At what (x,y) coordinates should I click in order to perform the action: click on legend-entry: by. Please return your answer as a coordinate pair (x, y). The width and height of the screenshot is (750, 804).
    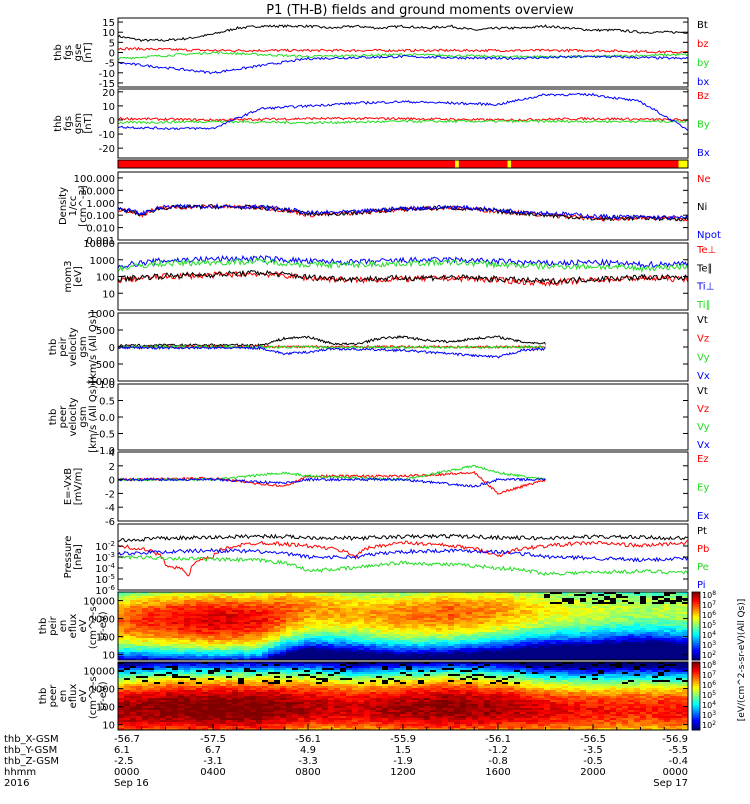
    Looking at the image, I should click on (703, 63).